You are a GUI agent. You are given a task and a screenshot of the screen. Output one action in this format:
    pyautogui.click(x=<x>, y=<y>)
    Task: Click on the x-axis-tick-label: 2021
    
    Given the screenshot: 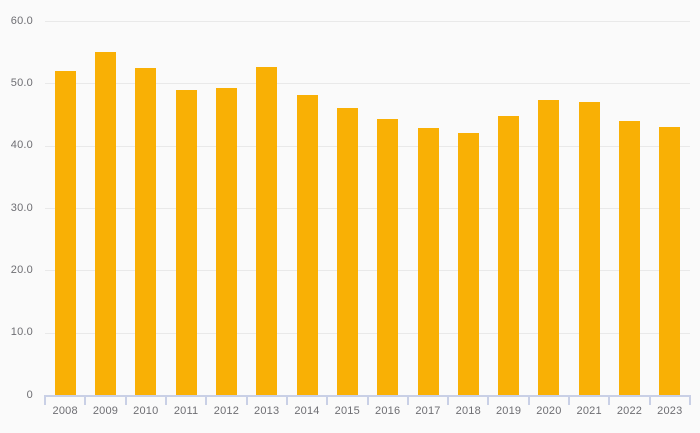 What is the action you would take?
    pyautogui.click(x=589, y=411)
    